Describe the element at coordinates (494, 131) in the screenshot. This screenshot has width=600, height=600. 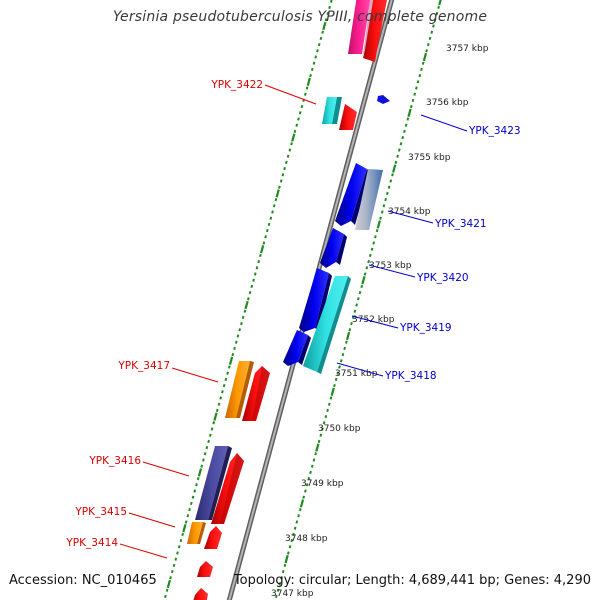
I see `gene-label-reverse: YPK_3423` at that location.